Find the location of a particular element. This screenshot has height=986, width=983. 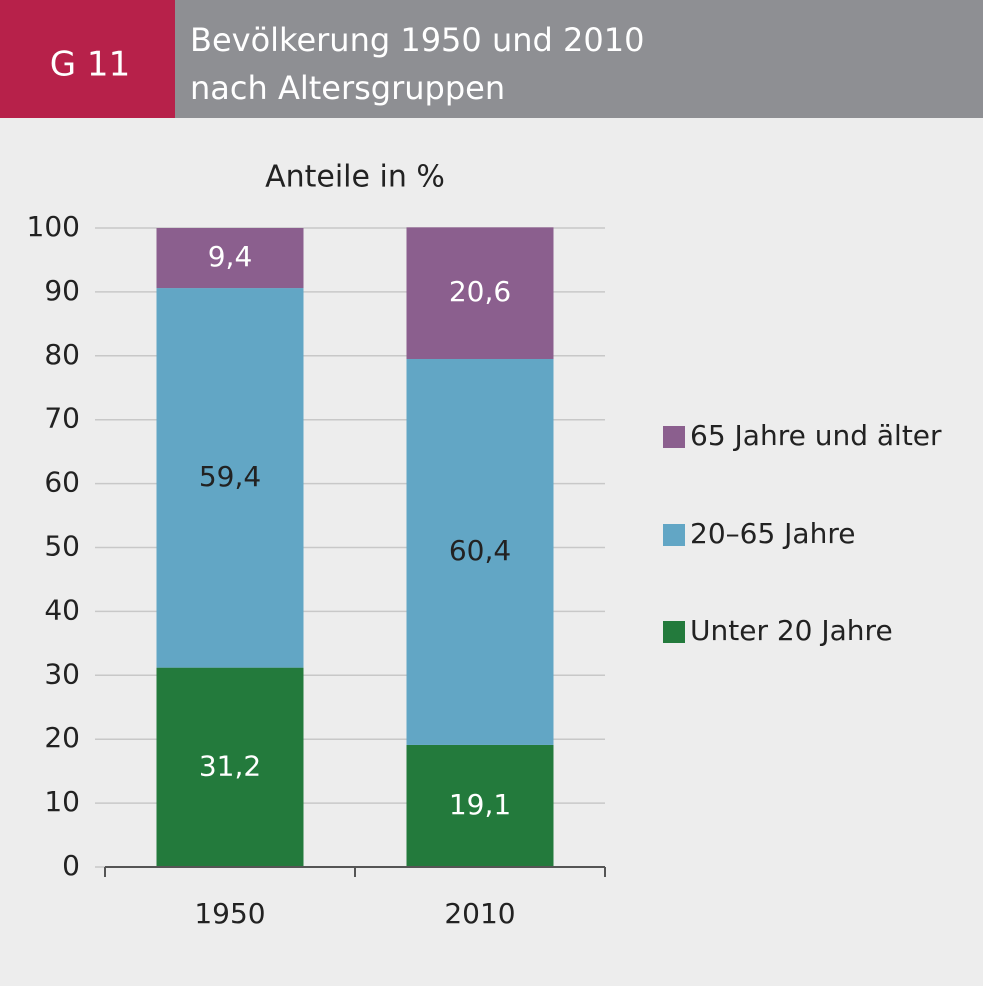

label-box is located at coordinates (87, 59).